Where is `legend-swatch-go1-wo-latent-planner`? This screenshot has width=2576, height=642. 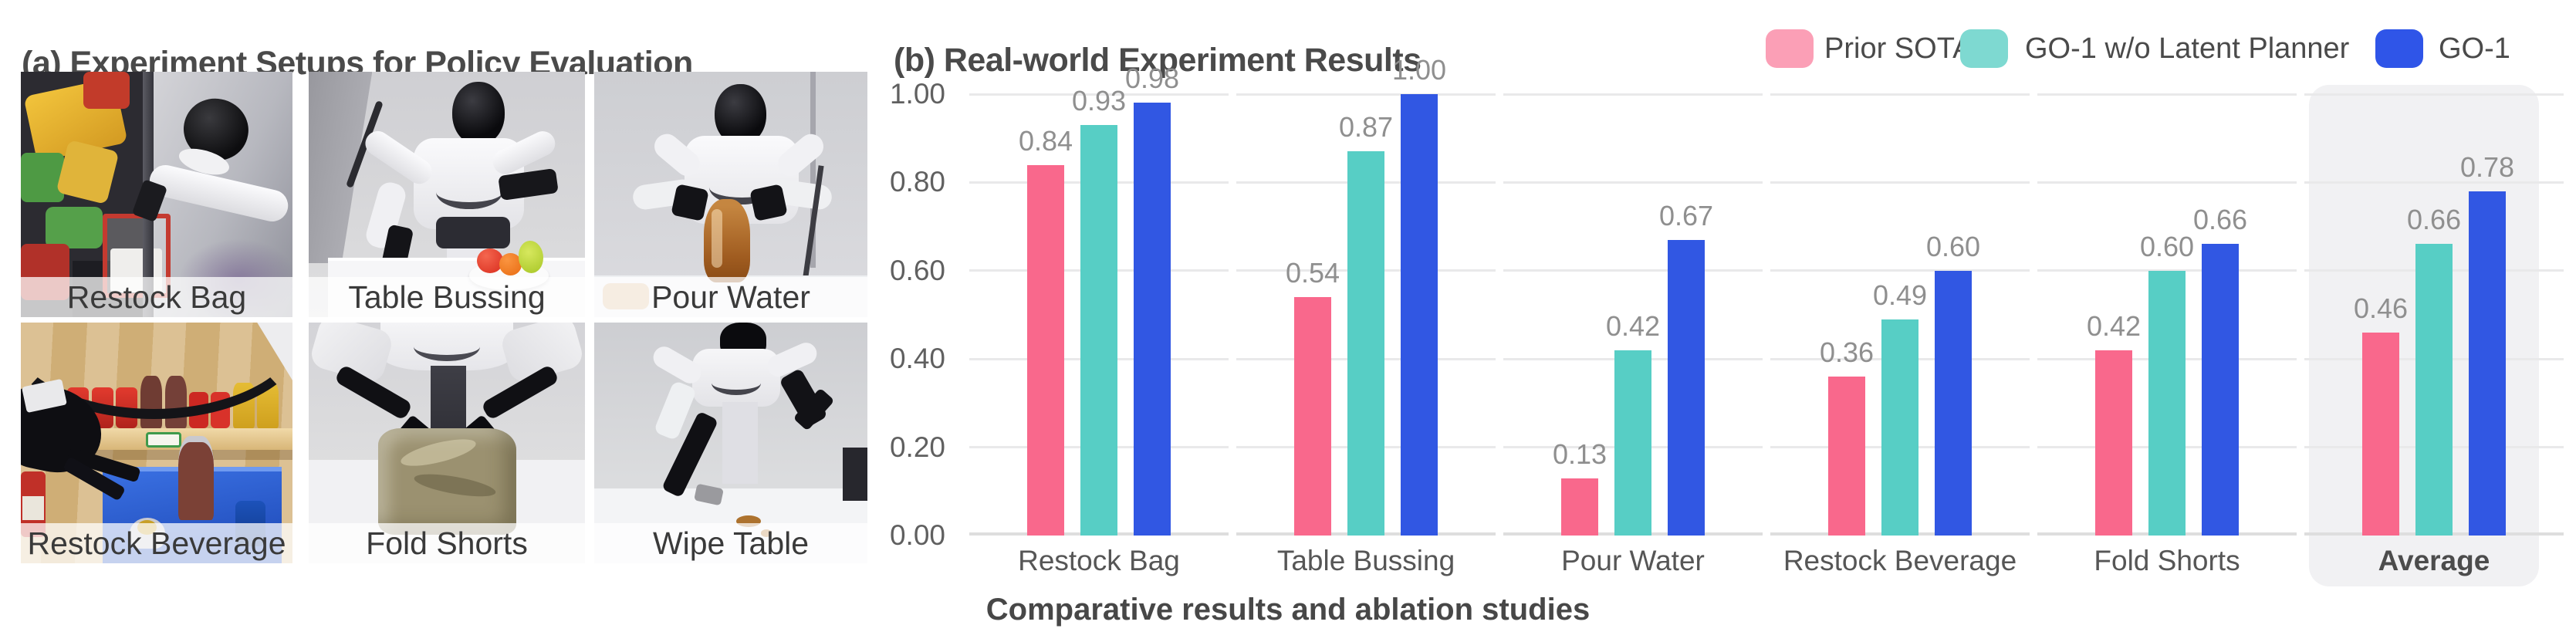
legend-swatch-go1-wo-latent-planner is located at coordinates (1984, 48).